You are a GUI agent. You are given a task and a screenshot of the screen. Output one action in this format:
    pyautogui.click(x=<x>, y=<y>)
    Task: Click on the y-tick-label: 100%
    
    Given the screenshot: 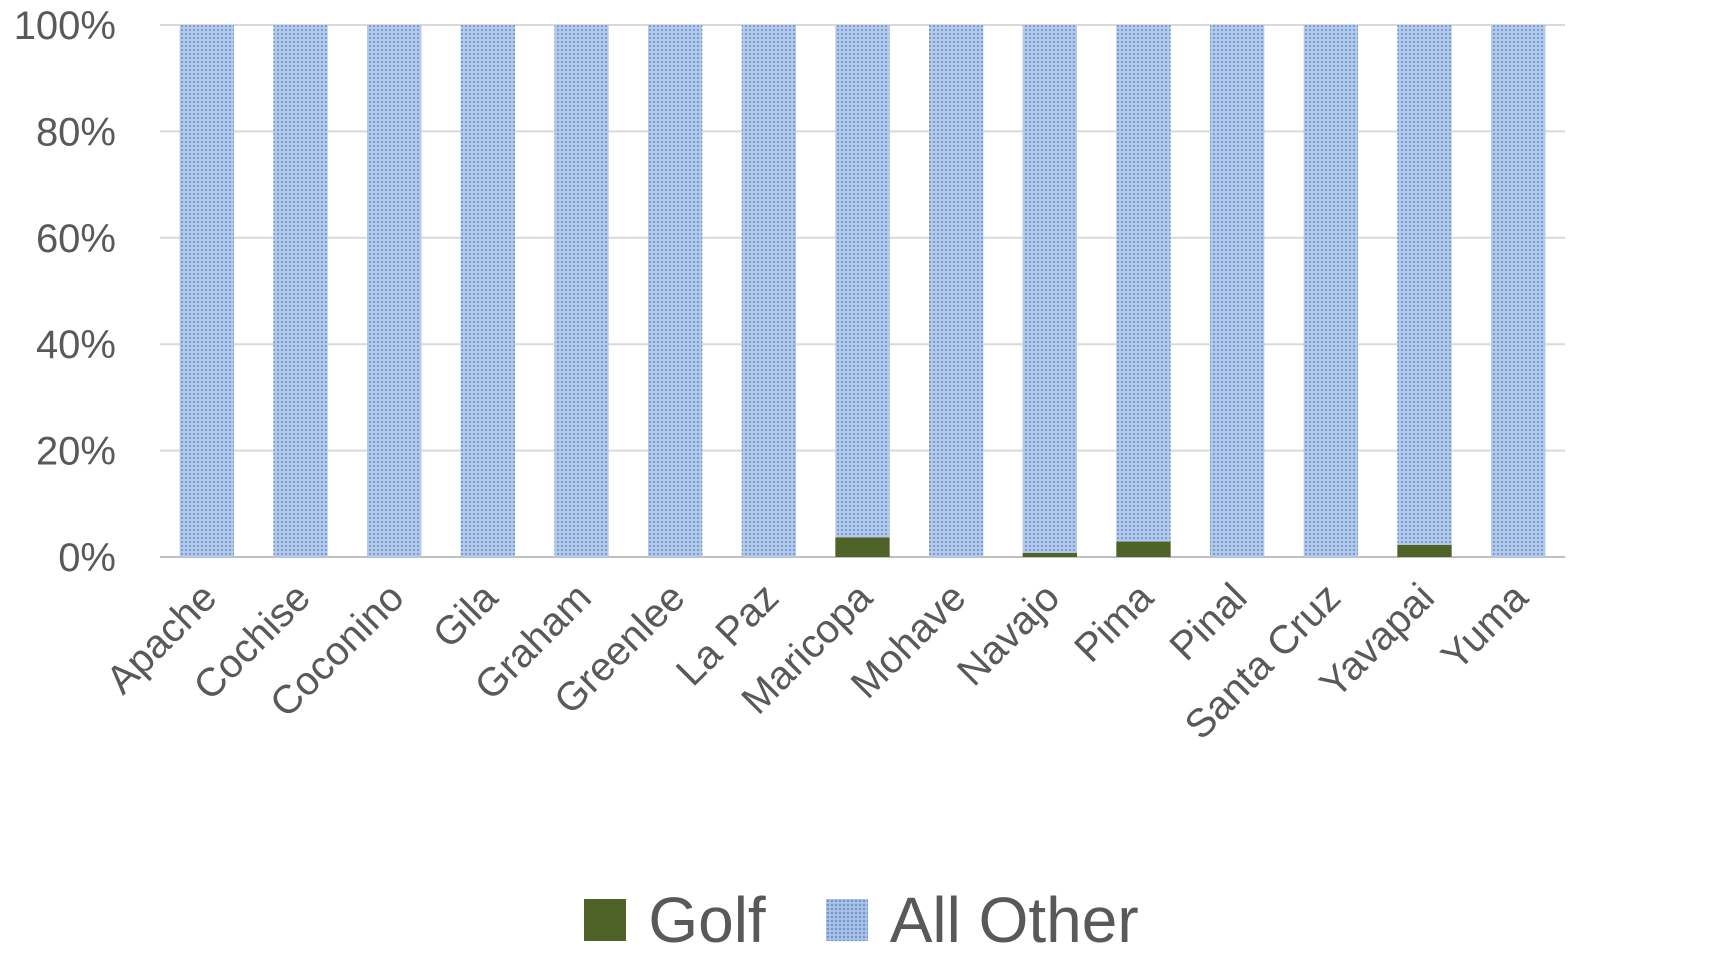 What is the action you would take?
    pyautogui.click(x=65, y=26)
    